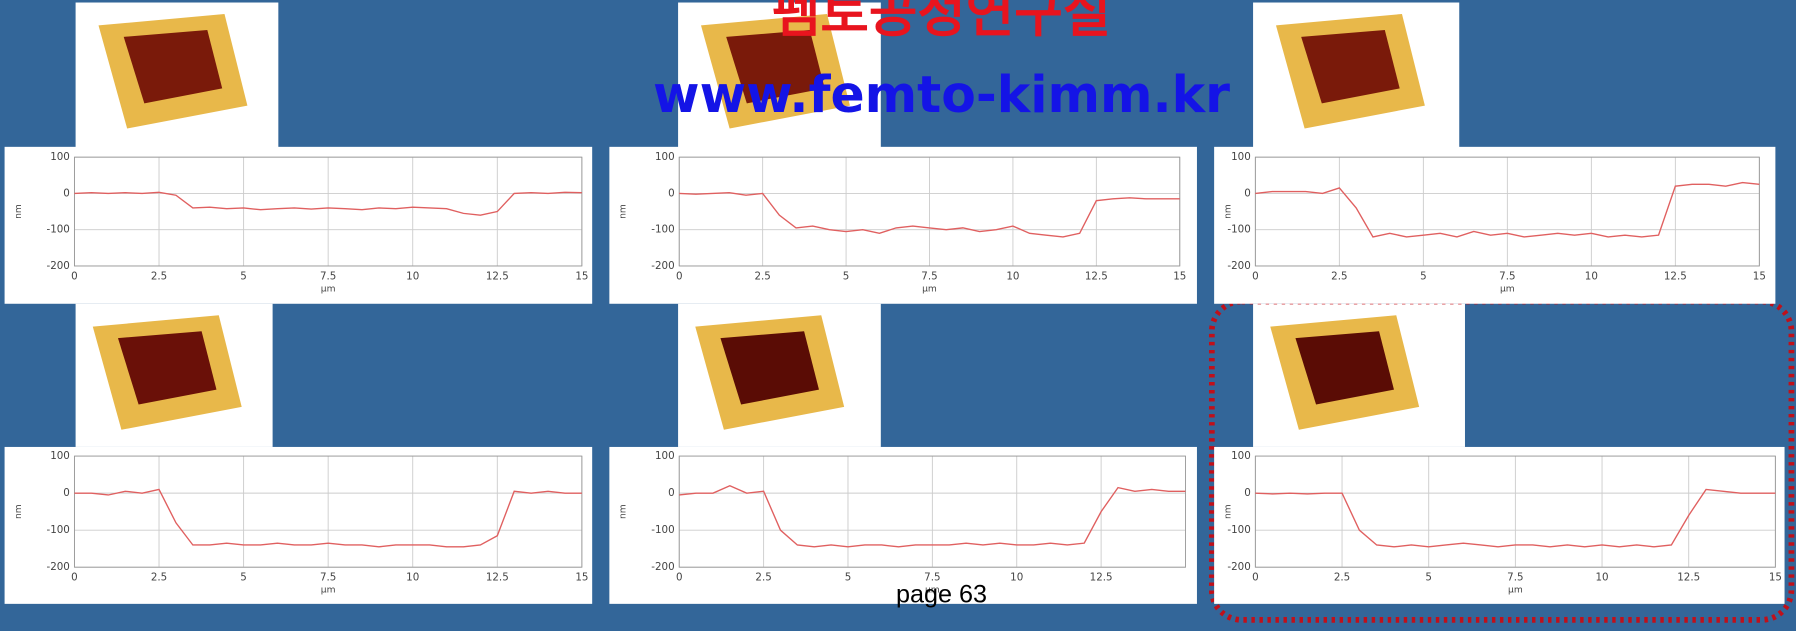 Image resolution: width=1796 pixels, height=631 pixels. Describe the element at coordinates (941, 22) in the screenshot. I see `lab-title: 펨토공정연구실` at that location.